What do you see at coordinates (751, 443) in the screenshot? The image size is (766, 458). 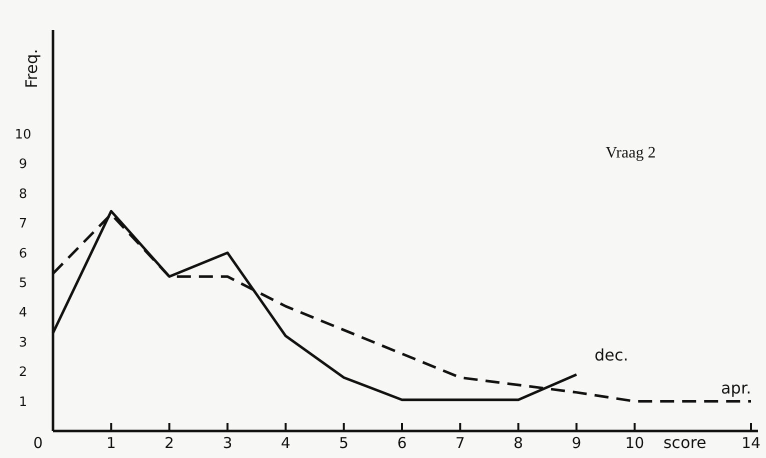 I see `x-tick-label: 14` at bounding box center [751, 443].